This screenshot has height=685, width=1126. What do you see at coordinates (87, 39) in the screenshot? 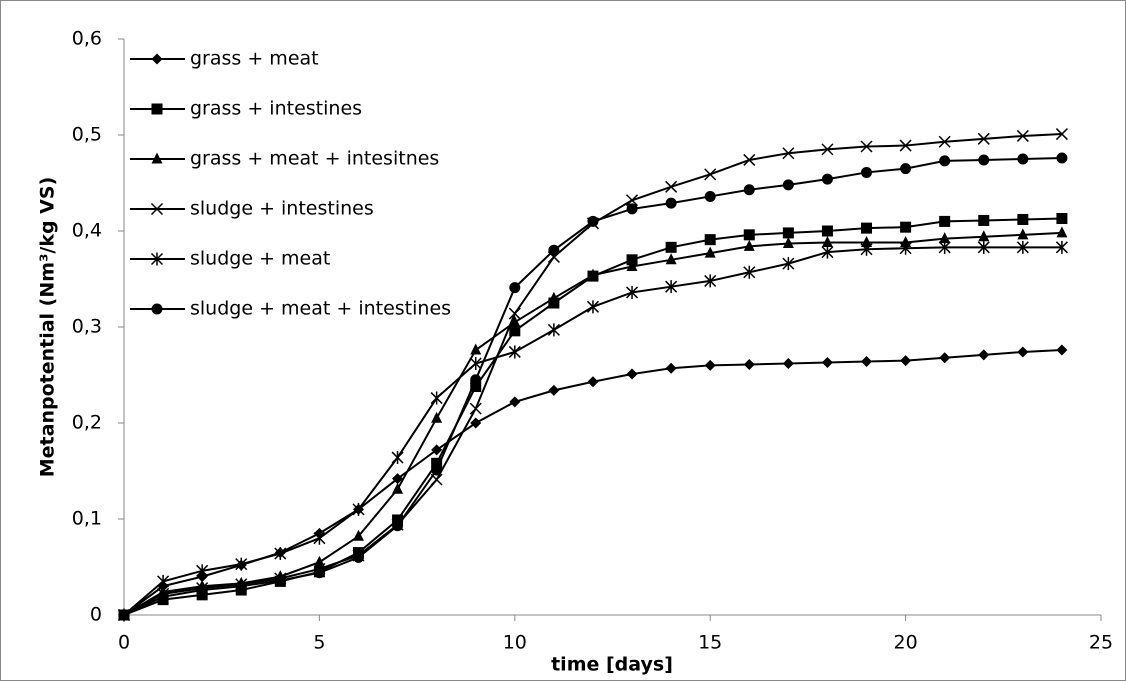
I see `y-tick-label: 0,6` at bounding box center [87, 39].